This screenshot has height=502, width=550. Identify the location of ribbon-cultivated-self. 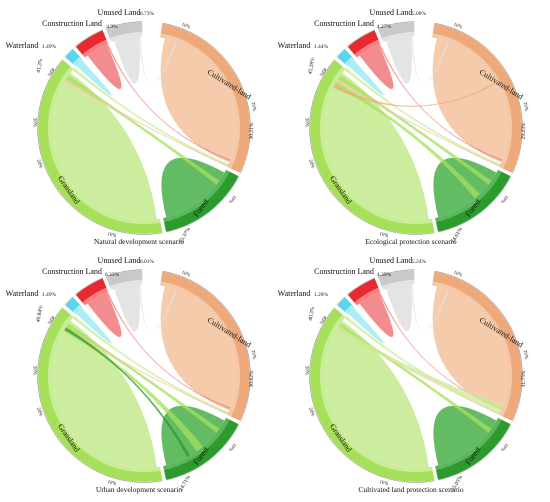
(198, 100).